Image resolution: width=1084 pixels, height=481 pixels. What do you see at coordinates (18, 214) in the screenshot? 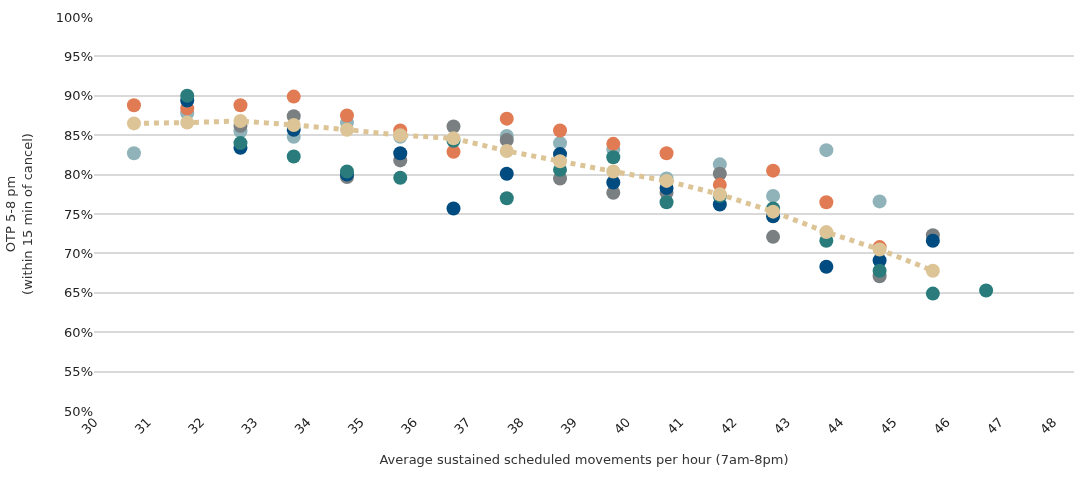
I see `y-axis-title: OTP 5-8 pm (within 15 min of cancel)` at bounding box center [18, 214].